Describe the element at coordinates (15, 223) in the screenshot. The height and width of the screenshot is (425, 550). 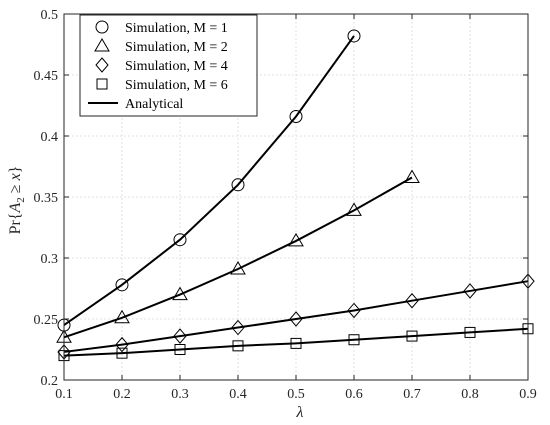
I see `y-axis-label-prefix: Pr{` at that location.